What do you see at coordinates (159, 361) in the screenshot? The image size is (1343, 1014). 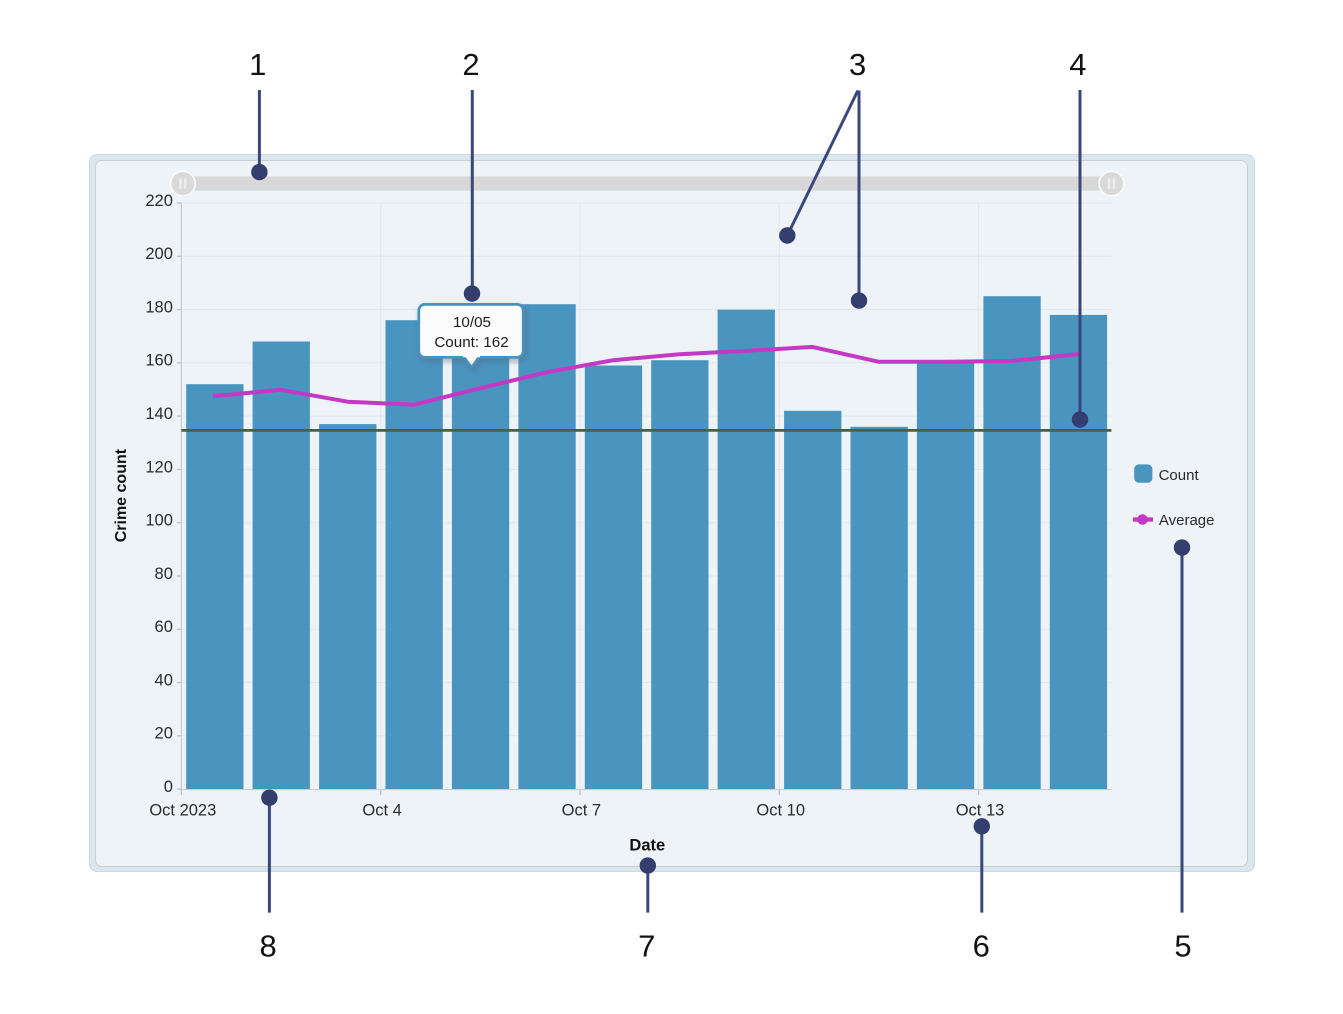 I see `svg-text: 160` at bounding box center [159, 361].